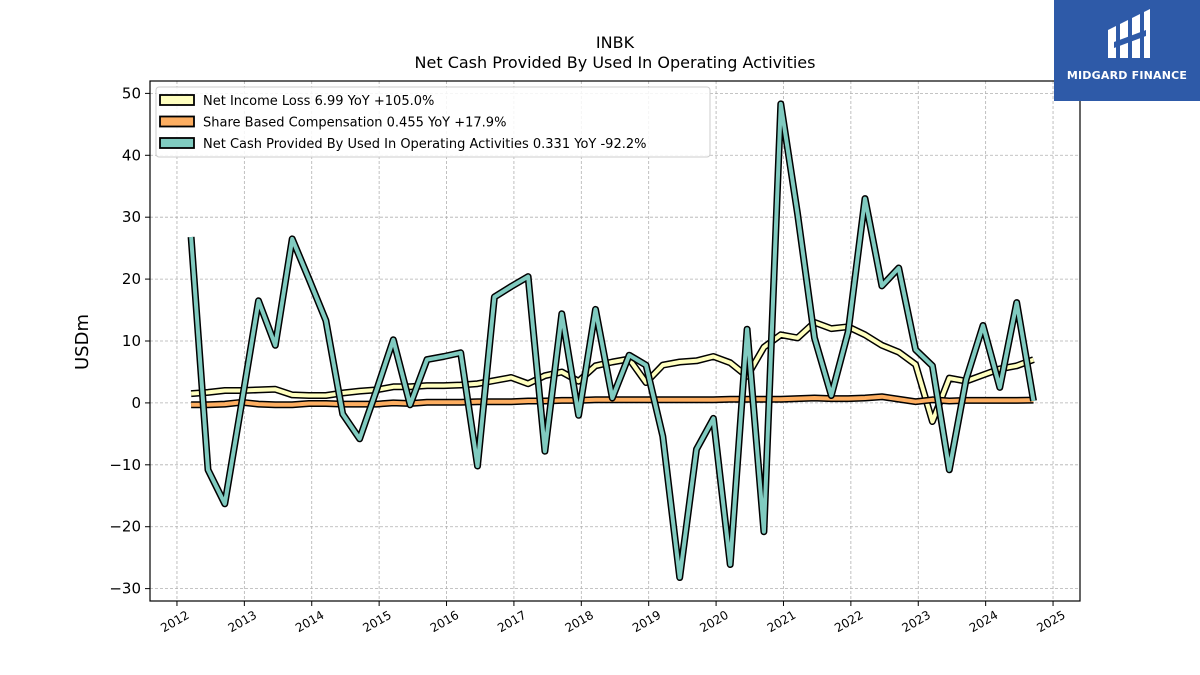 The image size is (1200, 675). I want to click on x-tick-label: 2013, so click(242, 621).